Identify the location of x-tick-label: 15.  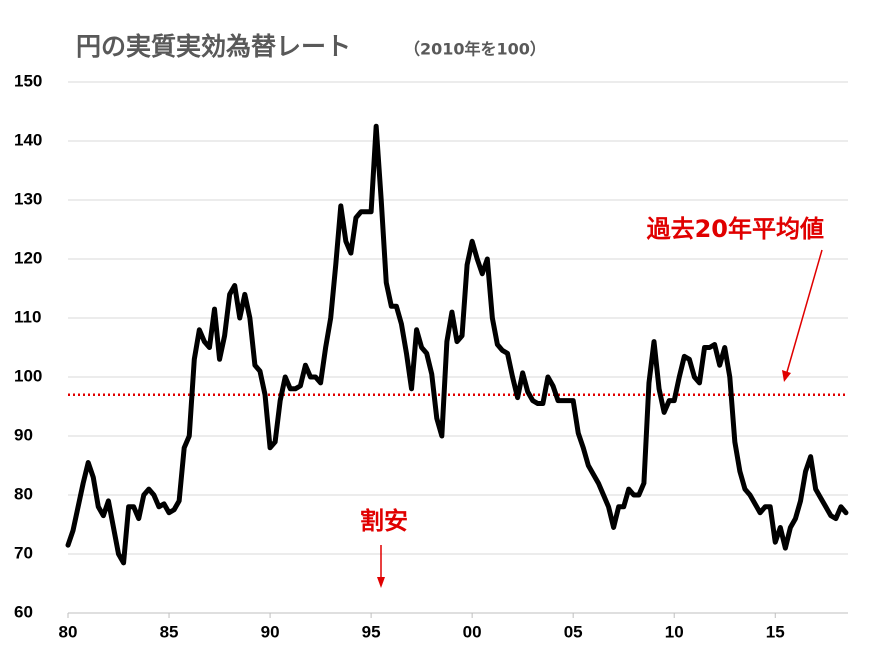
(775, 631).